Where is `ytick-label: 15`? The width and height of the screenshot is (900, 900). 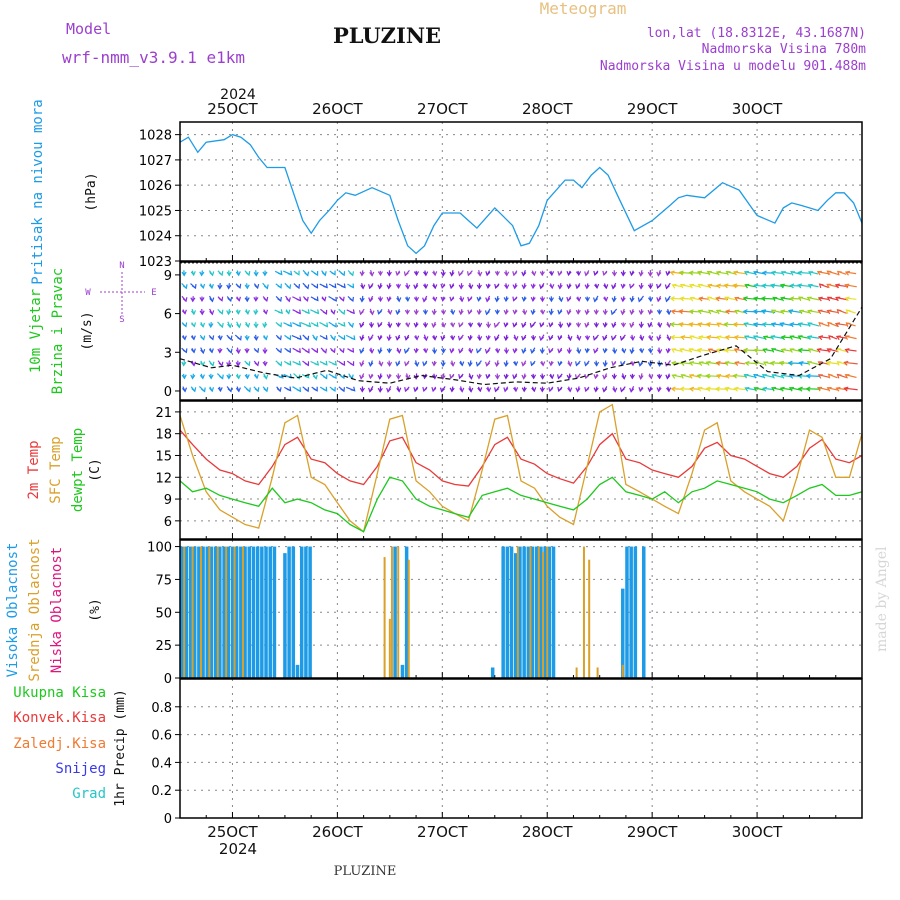
ytick-label: 15 is located at coordinates (163, 456).